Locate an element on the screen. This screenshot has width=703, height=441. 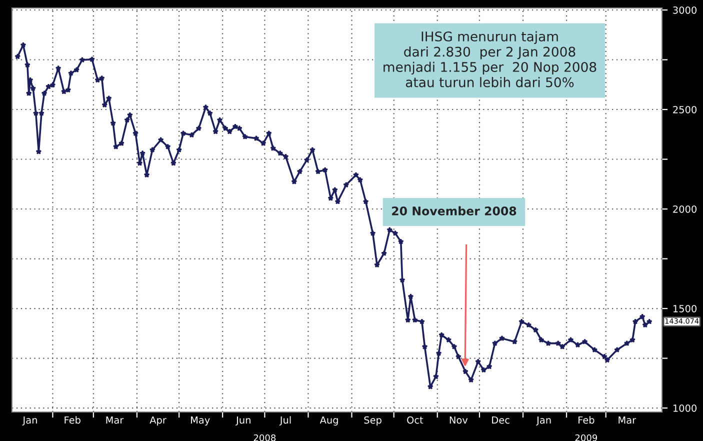
x-tick-label: May is located at coordinates (200, 421).